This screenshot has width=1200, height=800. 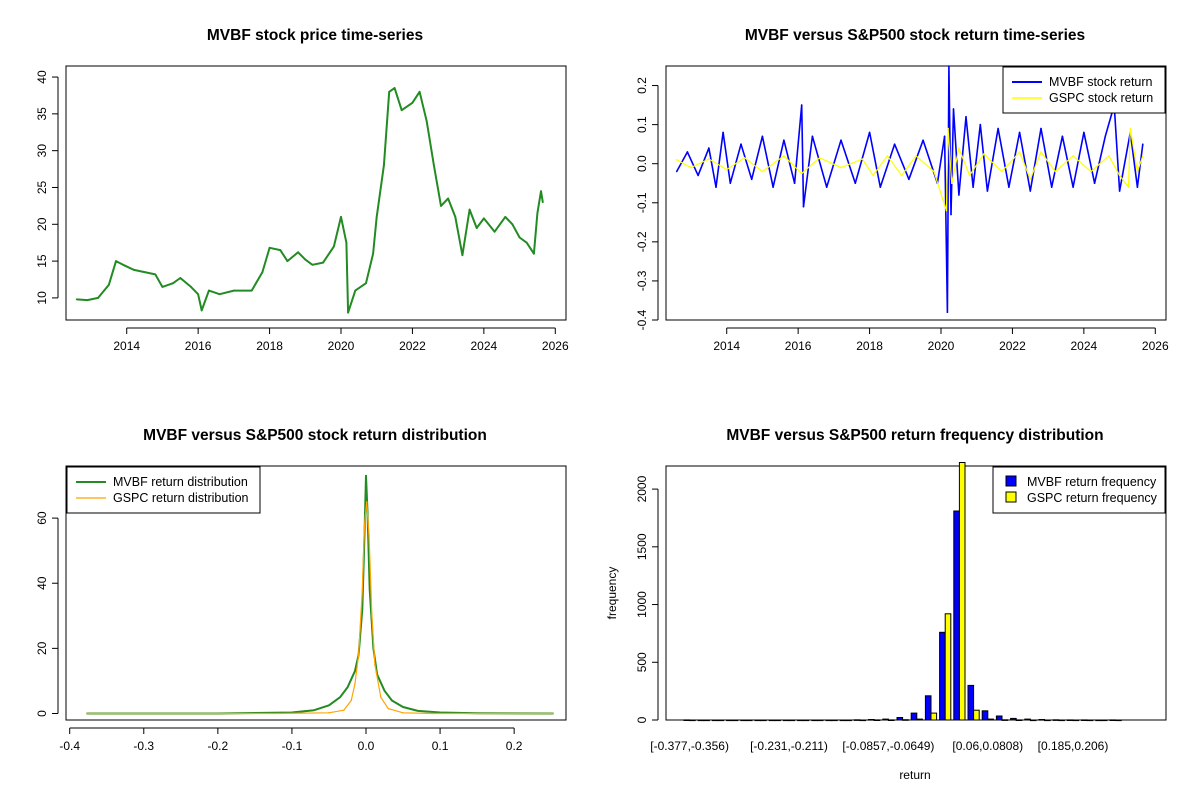 What do you see at coordinates (689, 746) in the screenshot?
I see `frequency-x-tick-label: [-0.377,-0.356)` at bounding box center [689, 746].